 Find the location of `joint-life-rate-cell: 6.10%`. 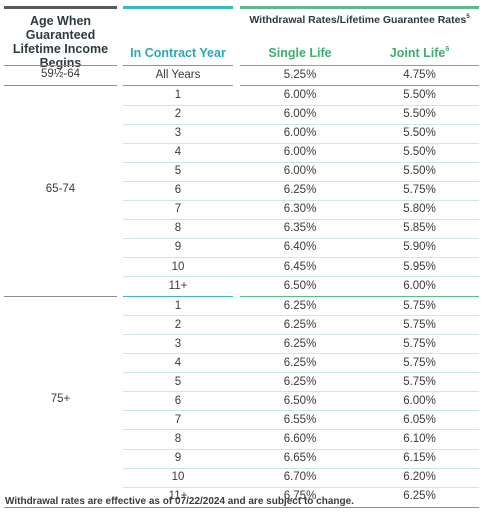

joint-life-rate-cell: 6.10% is located at coordinates (419, 438).